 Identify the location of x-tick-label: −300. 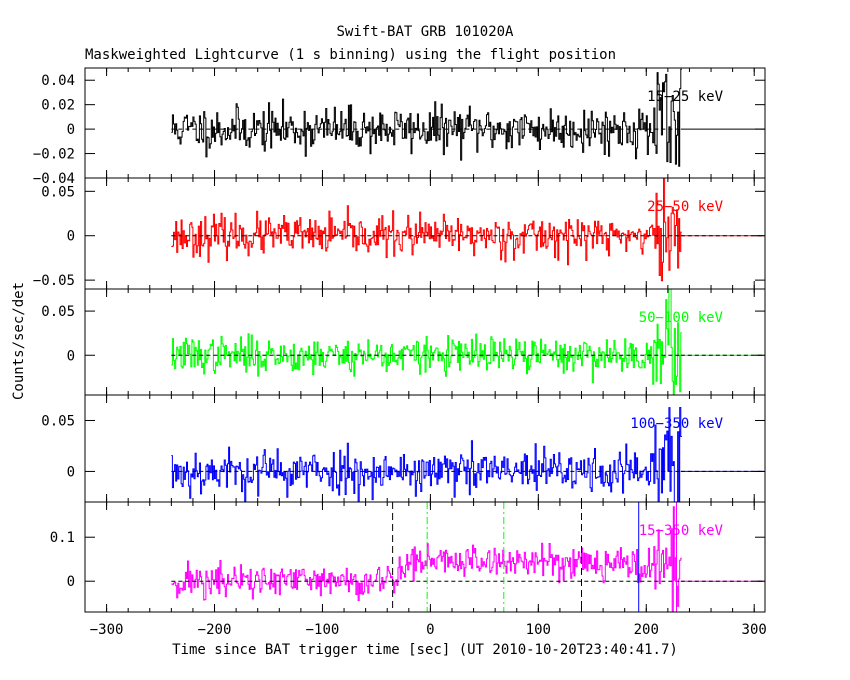
(107, 630).